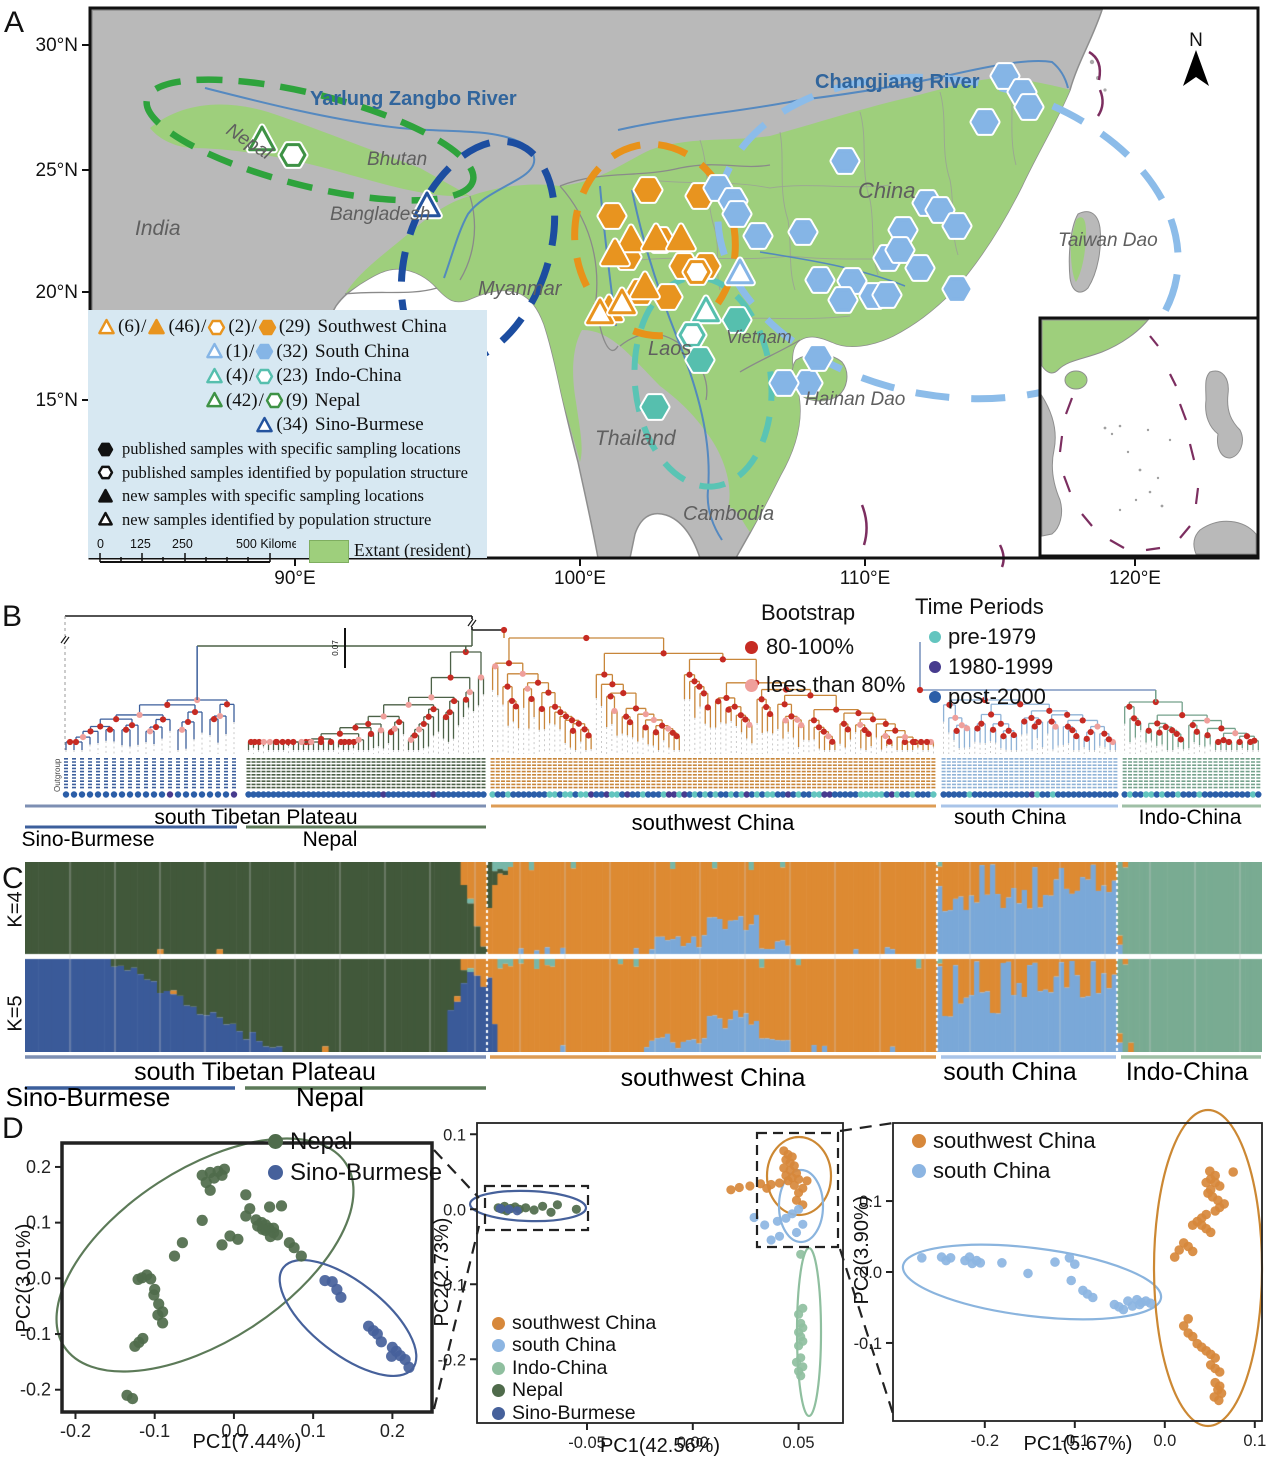  I want to click on y-tick-label: 0.0, so click(454, 1210).